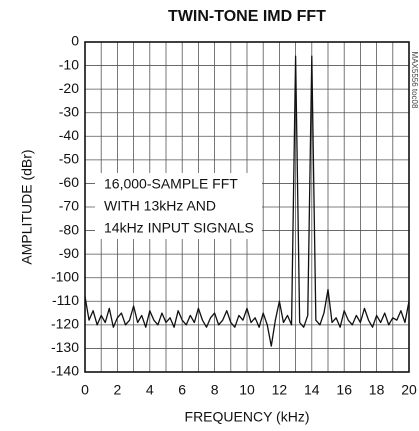 The image size is (419, 431). I want to click on x-axis-label: FREQUENCY (kHz), so click(247, 417).